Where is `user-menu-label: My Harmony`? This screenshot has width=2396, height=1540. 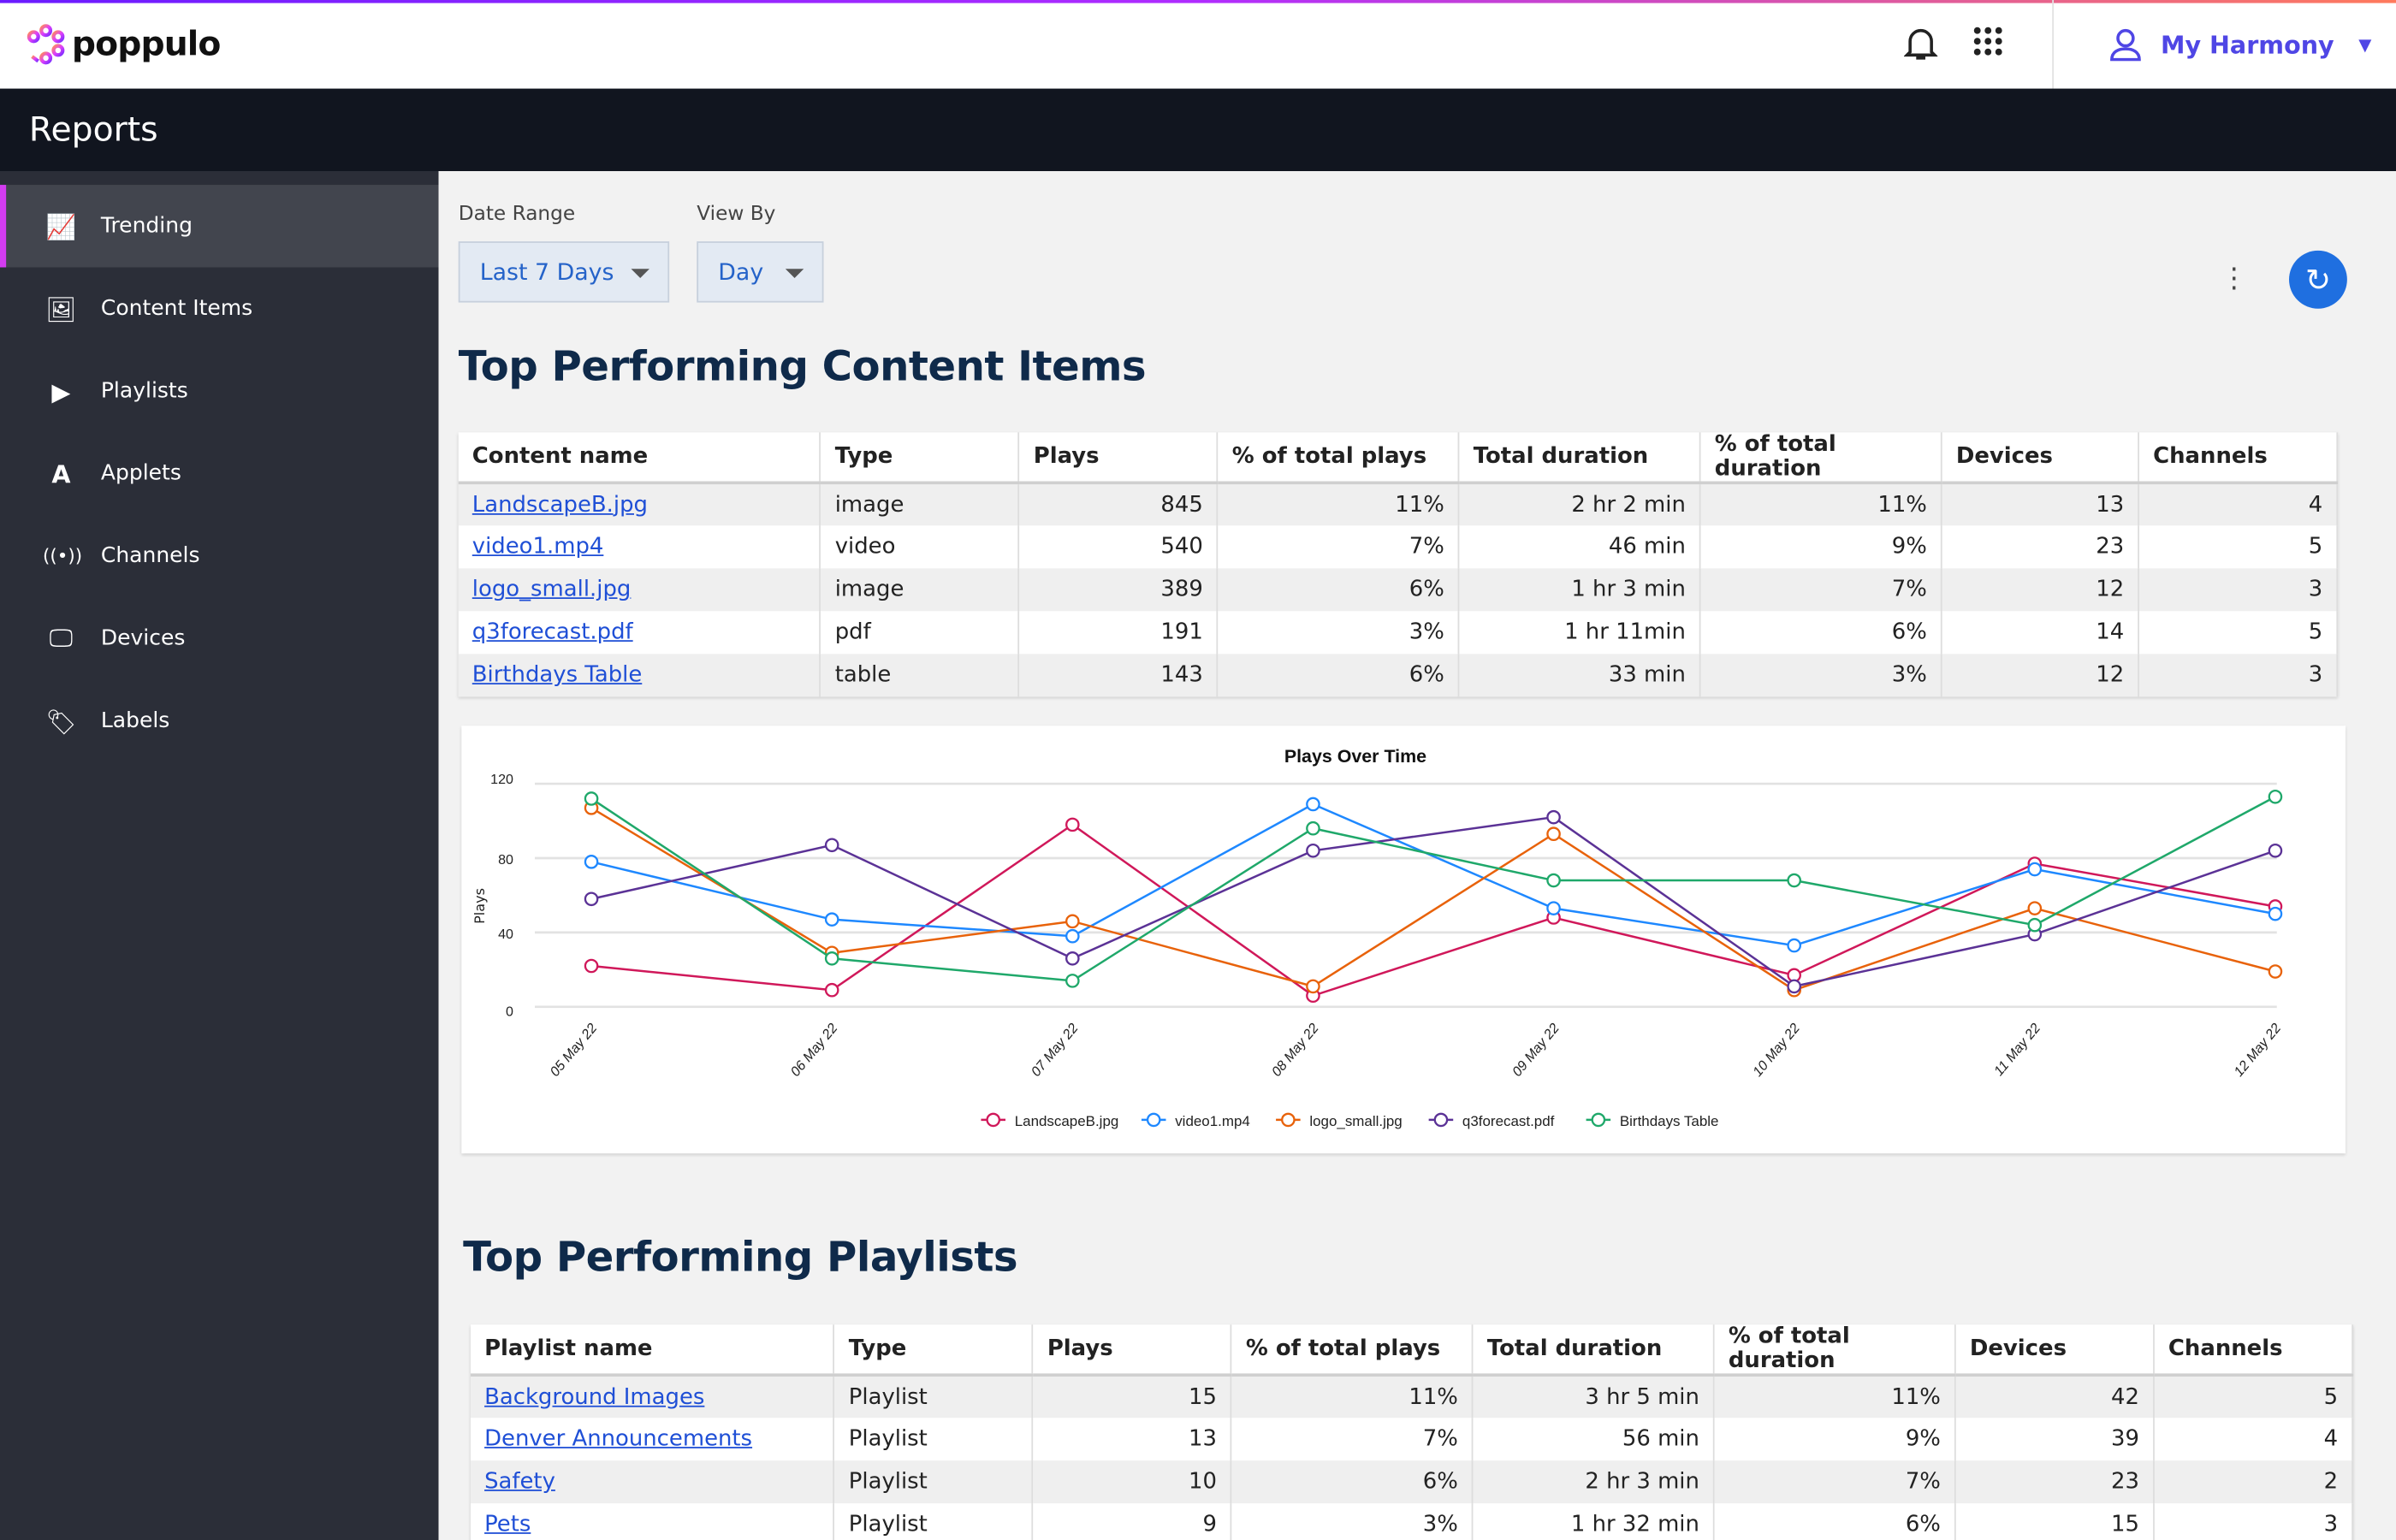 user-menu-label: My Harmony is located at coordinates (2247, 44).